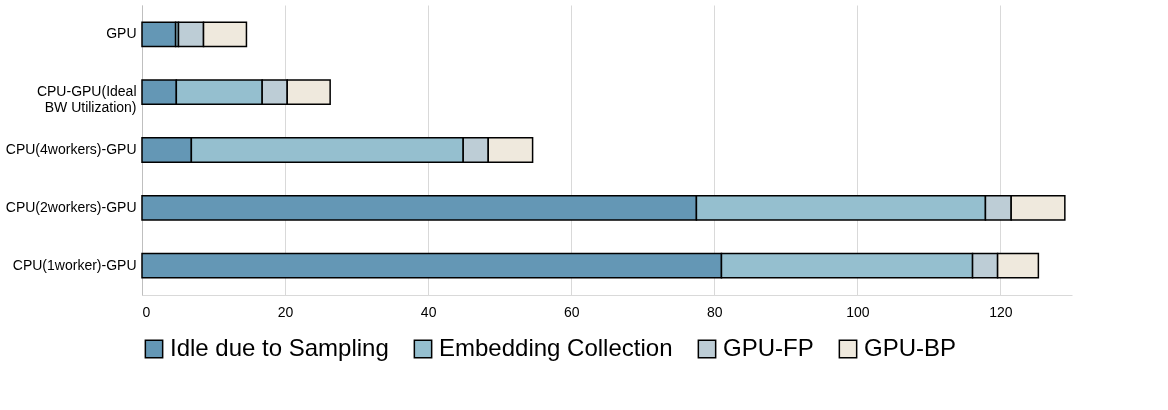 The image size is (1168, 410). What do you see at coordinates (159, 34) in the screenshot?
I see `bar` at bounding box center [159, 34].